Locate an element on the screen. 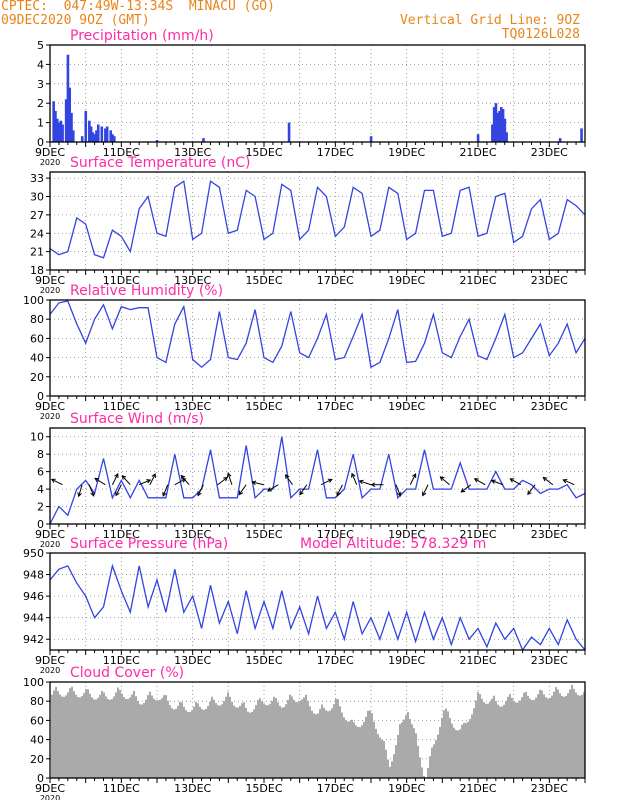 Image resolution: width=618 pixels, height=800 pixels. wind-ytick-label: 10 is located at coordinates (37, 437).